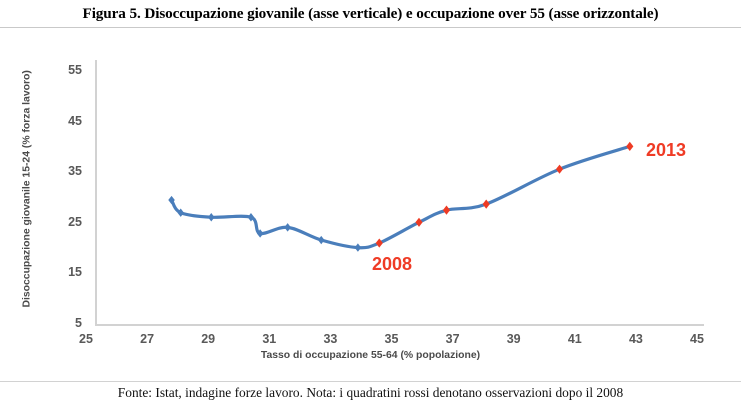  What do you see at coordinates (269, 339) in the screenshot?
I see `x-tick-label: 31` at bounding box center [269, 339].